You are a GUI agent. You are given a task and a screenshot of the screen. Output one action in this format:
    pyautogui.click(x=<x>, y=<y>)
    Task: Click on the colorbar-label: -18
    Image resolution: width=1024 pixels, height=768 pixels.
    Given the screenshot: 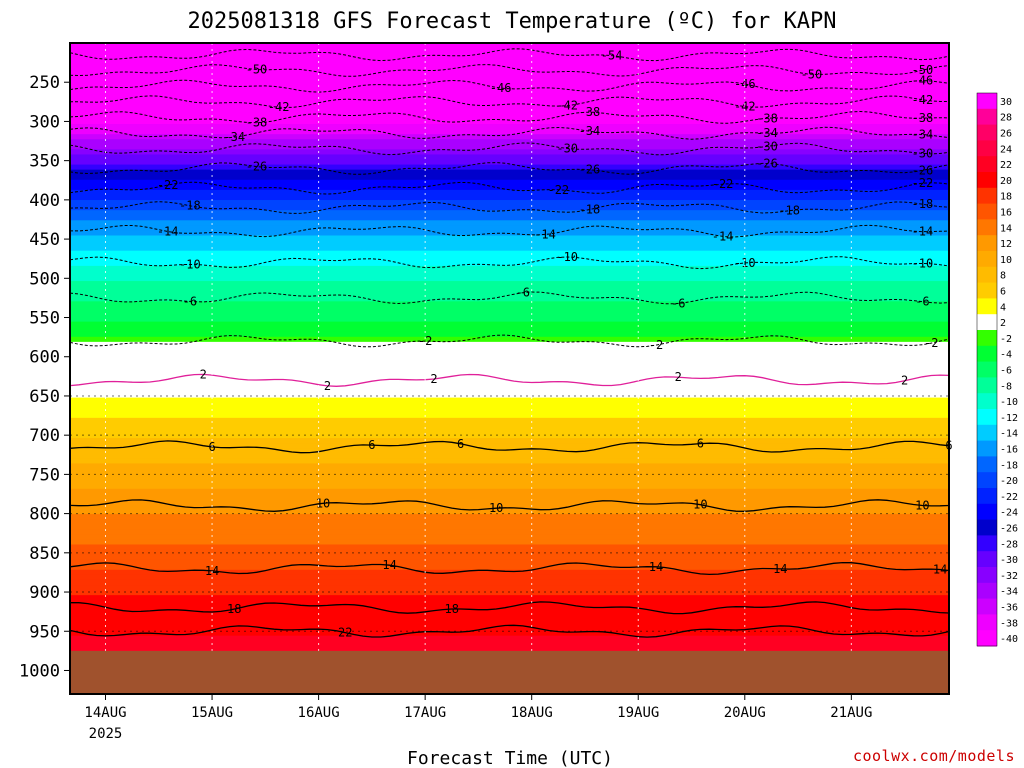 What is the action you would take?
    pyautogui.click(x=1009, y=465)
    